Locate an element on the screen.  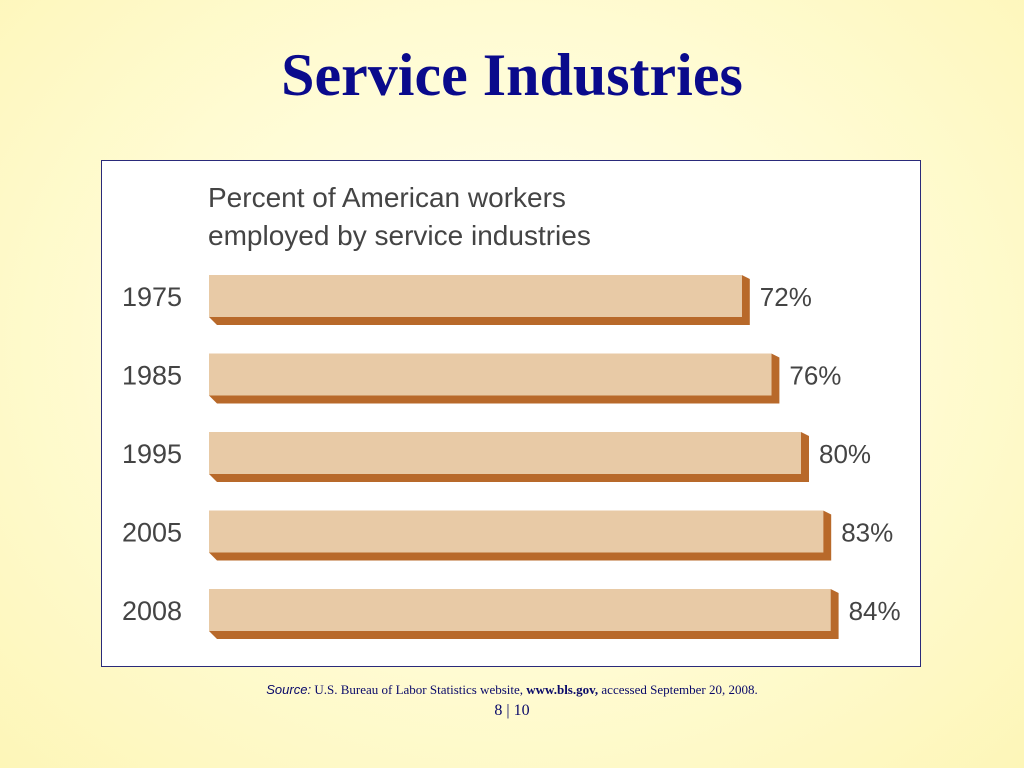
data-label-2008: 84% is located at coordinates (875, 611).